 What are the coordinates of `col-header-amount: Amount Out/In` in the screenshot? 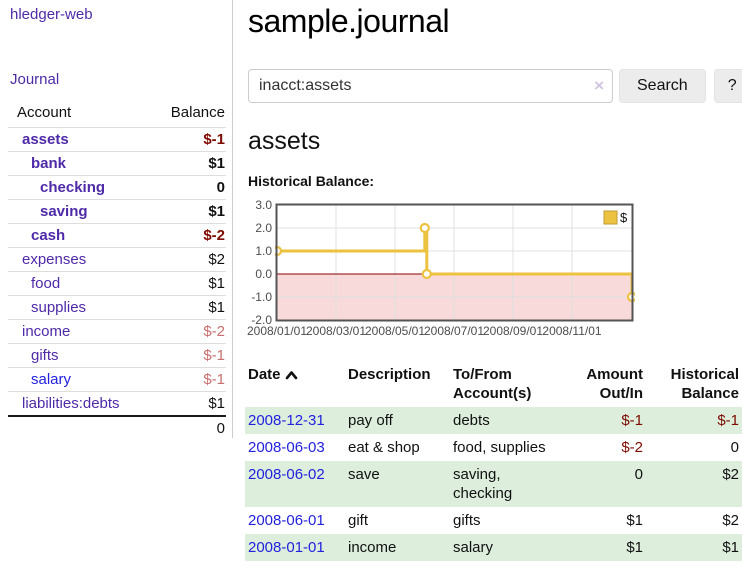 It's located at (601, 385).